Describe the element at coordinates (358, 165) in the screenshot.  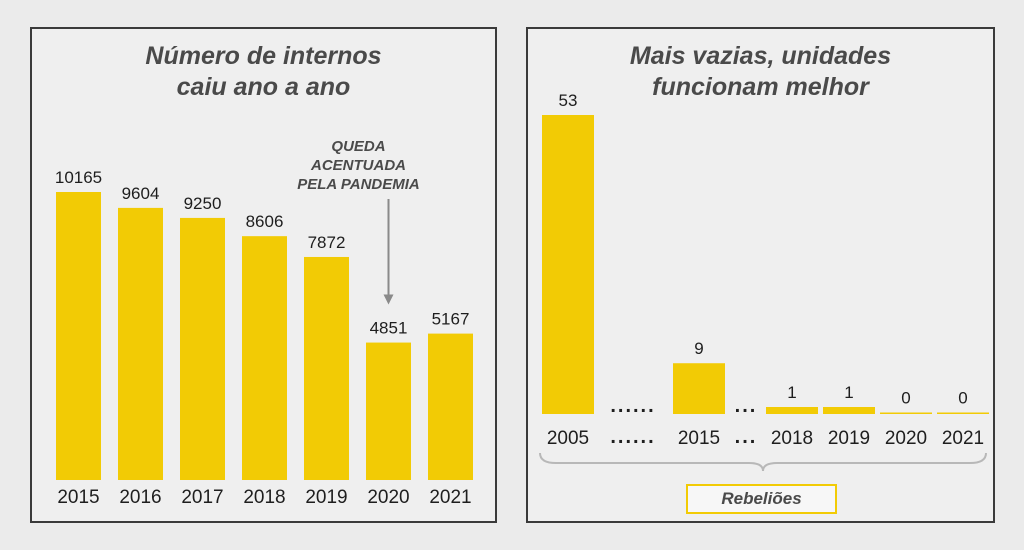
I see `annotation-line-2: ACENTUADA` at that location.